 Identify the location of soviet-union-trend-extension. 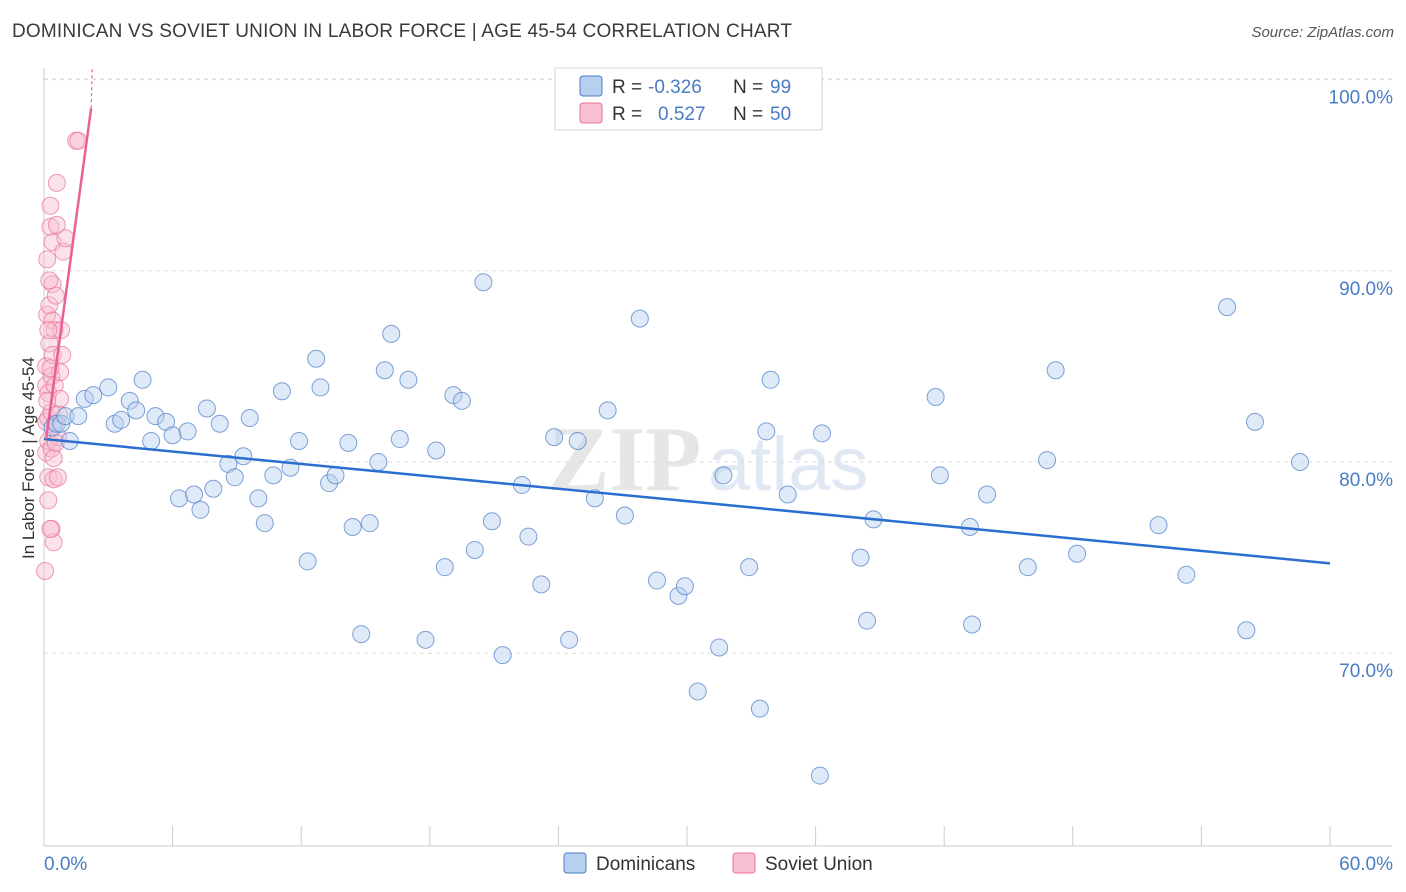
(91, 88).